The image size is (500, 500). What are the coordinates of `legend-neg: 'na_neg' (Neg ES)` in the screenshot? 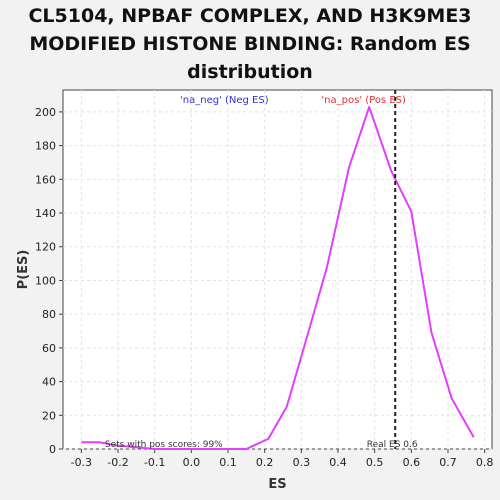 It's located at (224, 100).